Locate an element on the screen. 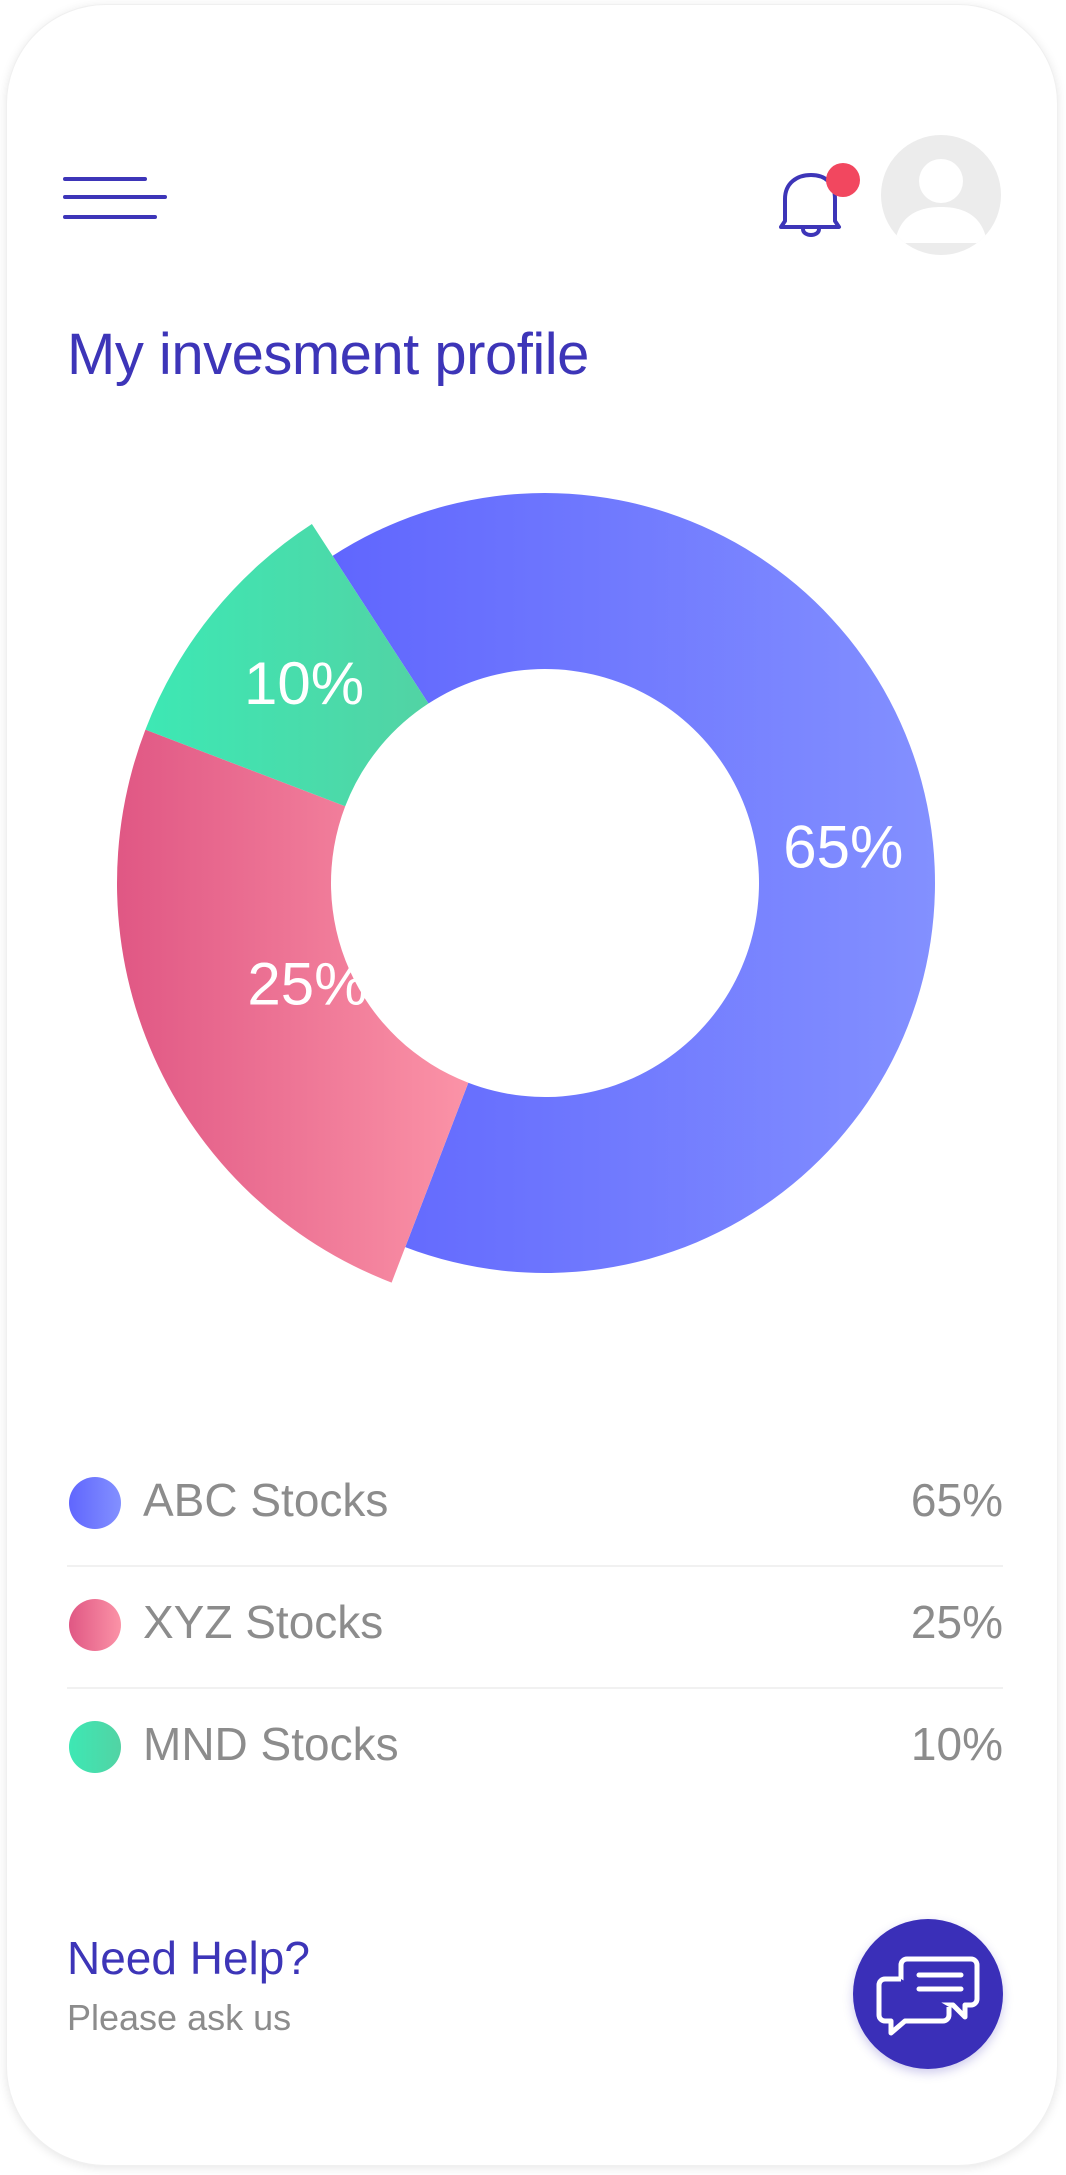 This screenshot has height=2175, width=1066. notification-button is located at coordinates (814, 200).